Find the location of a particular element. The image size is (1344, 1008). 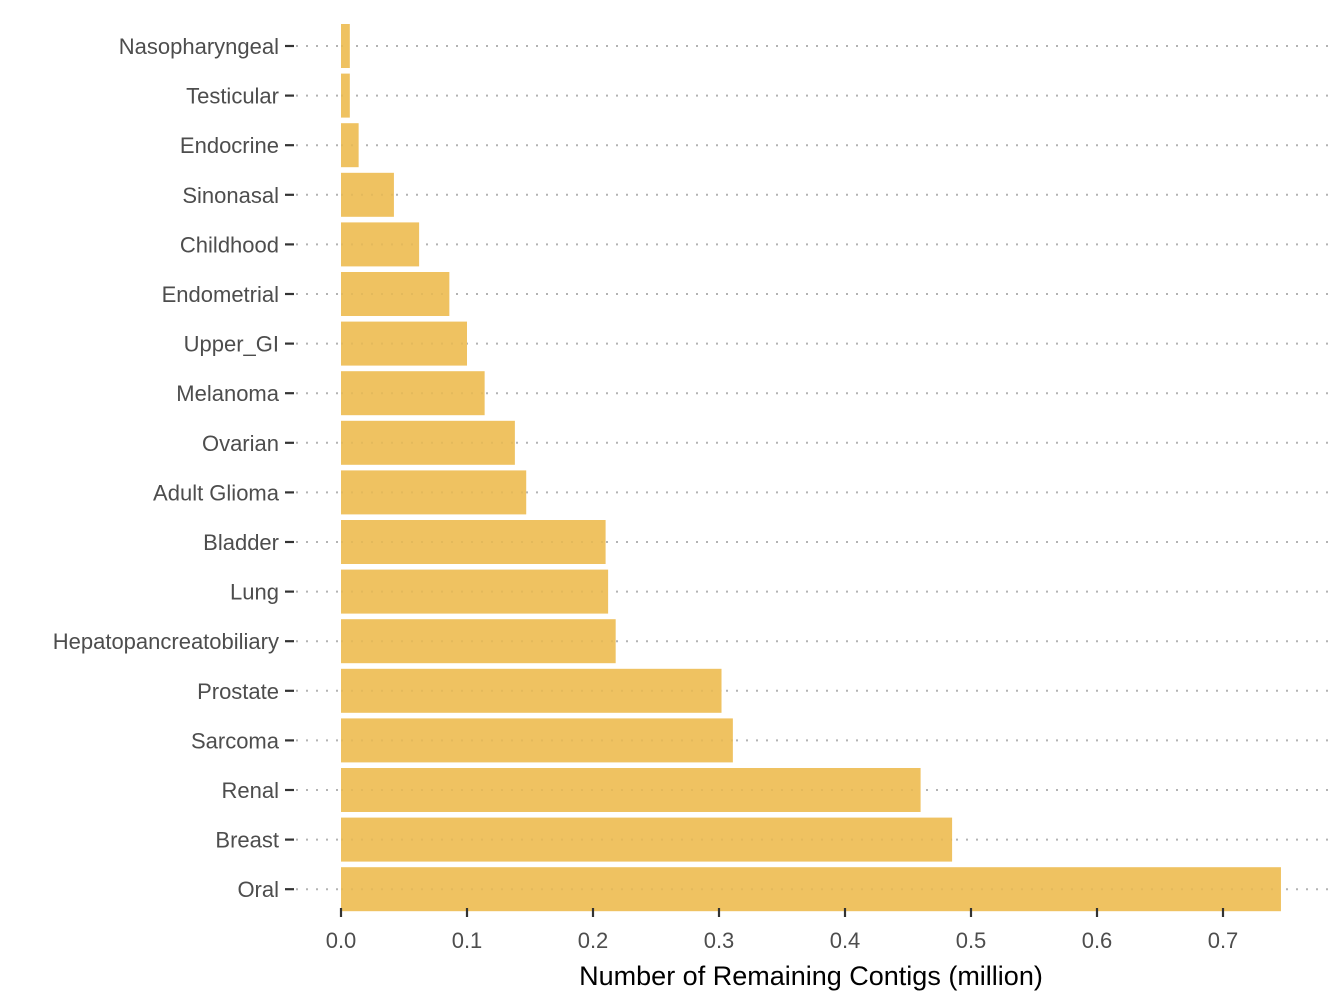

x-tick-label: 0.6 is located at coordinates (1097, 940).